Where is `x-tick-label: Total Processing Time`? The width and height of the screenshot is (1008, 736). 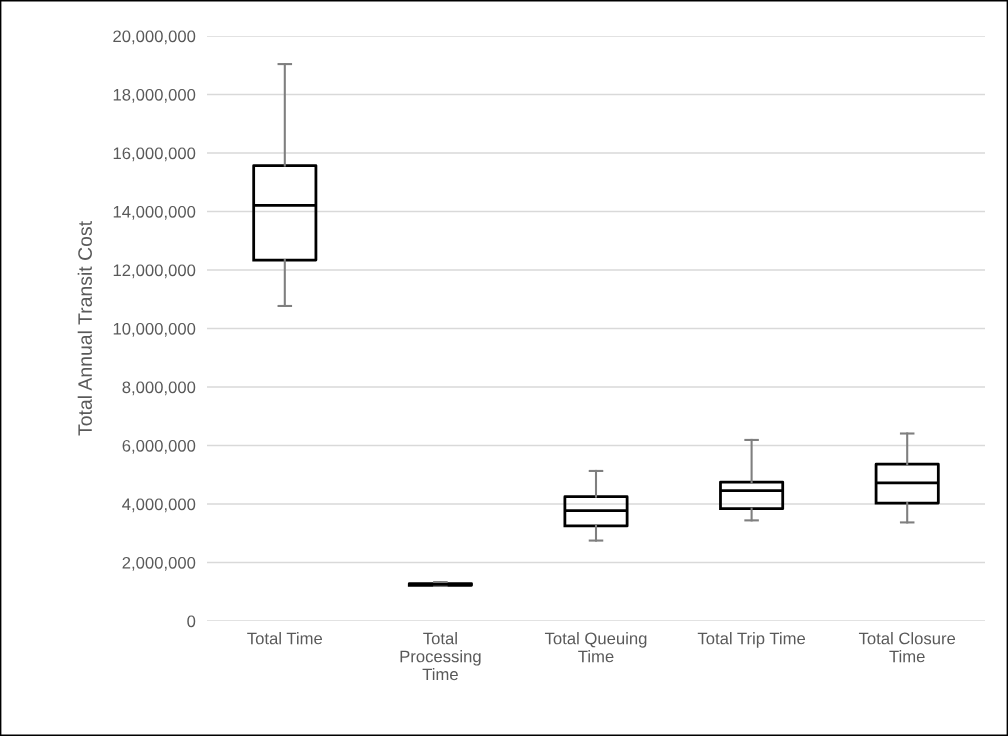 x-tick-label: Total Processing Time is located at coordinates (440, 656).